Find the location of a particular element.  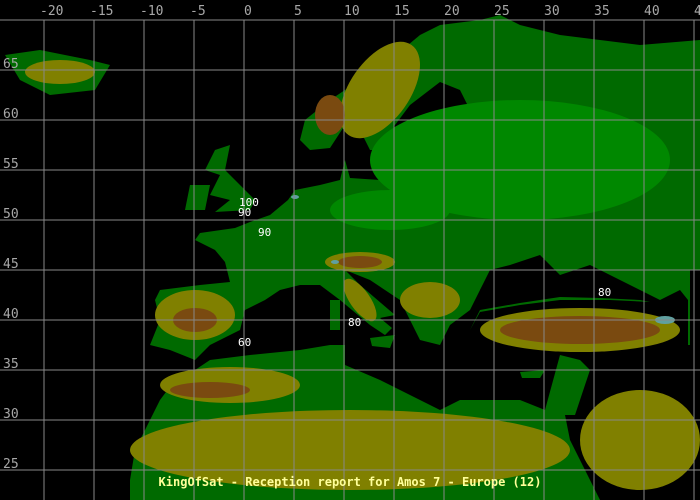

longitude-label: 45 is located at coordinates (697, 11).